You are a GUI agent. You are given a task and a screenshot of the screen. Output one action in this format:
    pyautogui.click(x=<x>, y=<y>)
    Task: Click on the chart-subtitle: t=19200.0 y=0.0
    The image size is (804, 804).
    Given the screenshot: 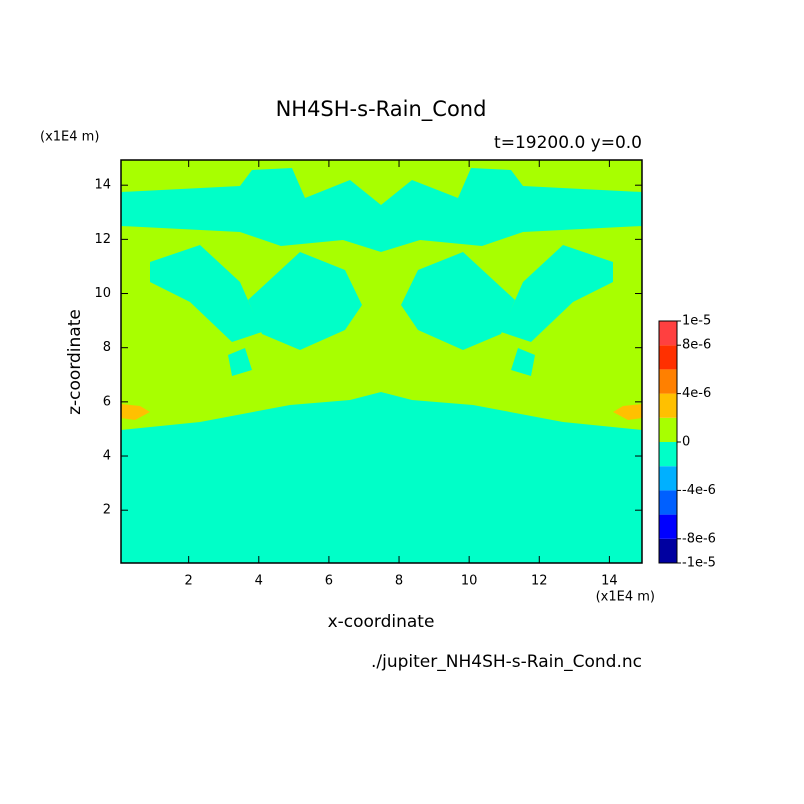 What is the action you would take?
    pyautogui.click(x=568, y=143)
    